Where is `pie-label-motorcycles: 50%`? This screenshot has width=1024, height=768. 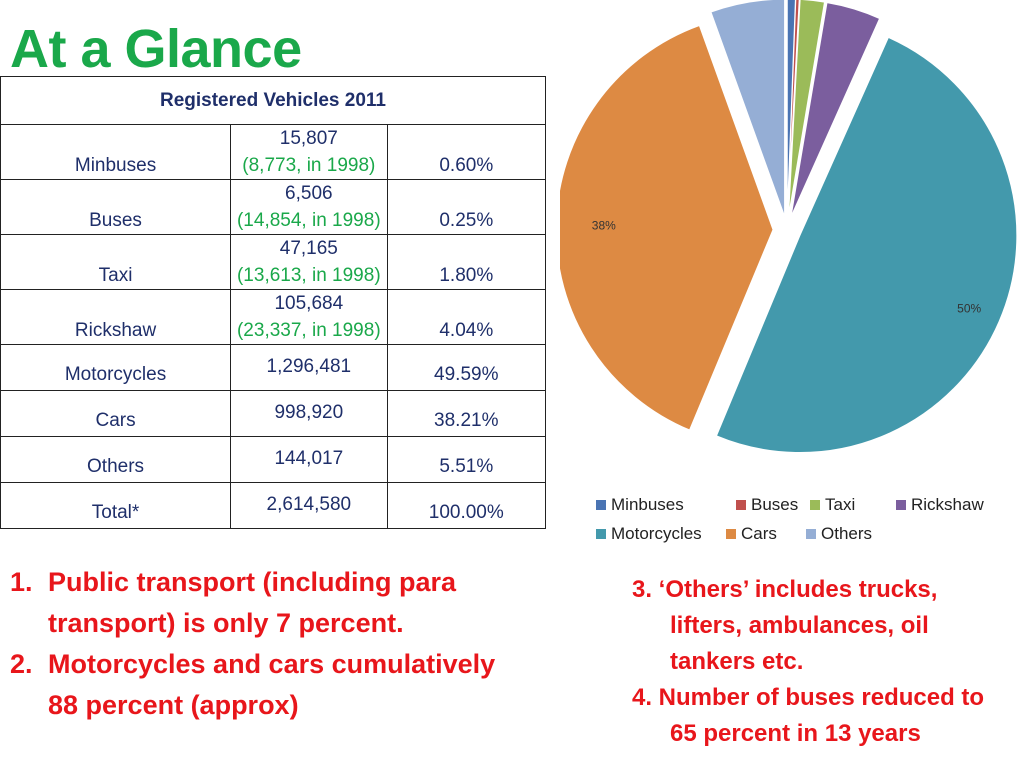
pie-label-motorcycles: 50% is located at coordinates (969, 309).